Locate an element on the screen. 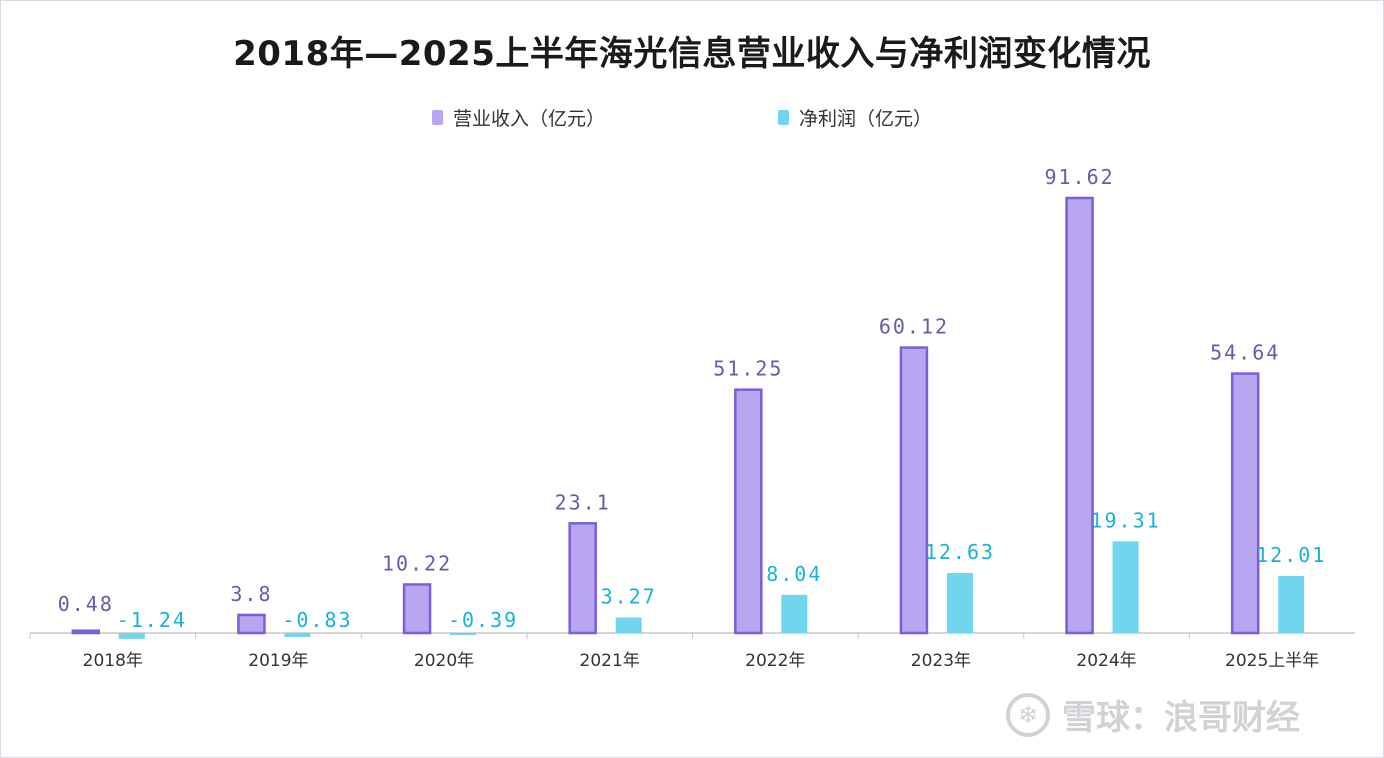 The height and width of the screenshot is (758, 1384). profit-value-label: 19.31 is located at coordinates (1125, 520).